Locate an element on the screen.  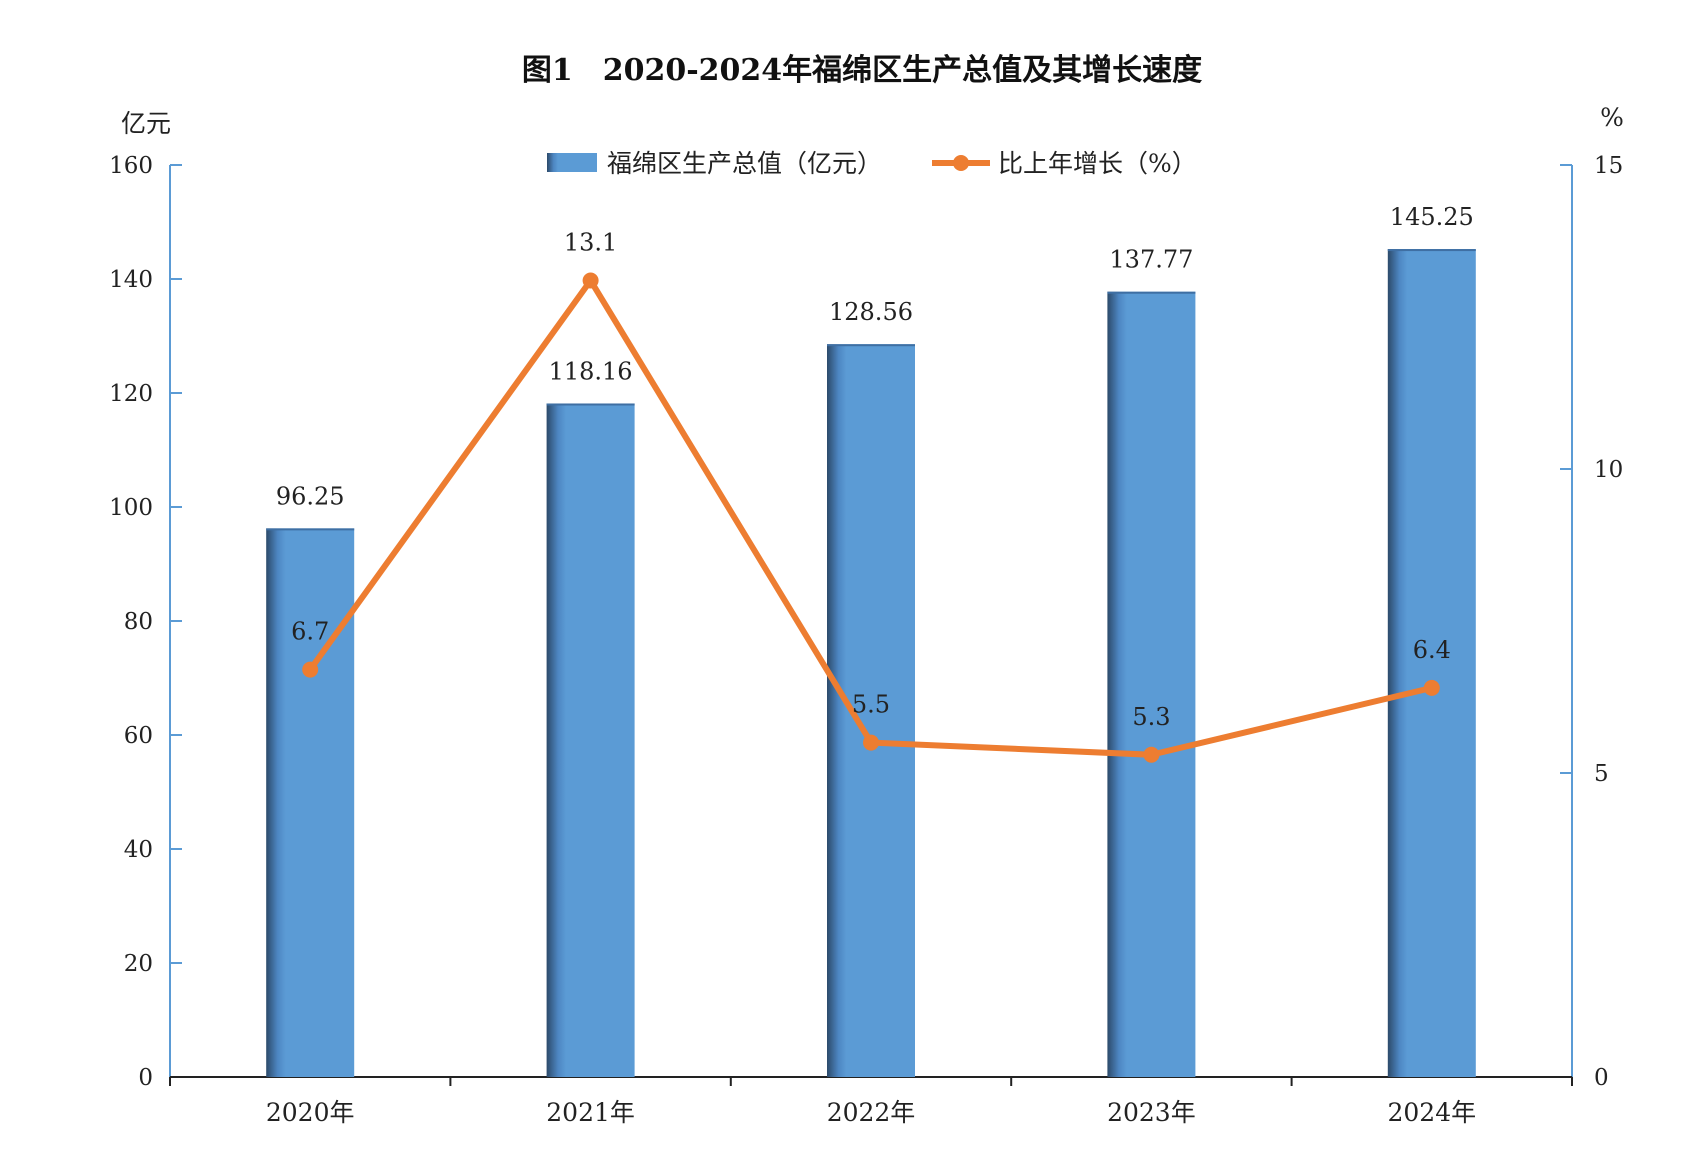
growth-value-label: 5.3 is located at coordinates (1151, 717).